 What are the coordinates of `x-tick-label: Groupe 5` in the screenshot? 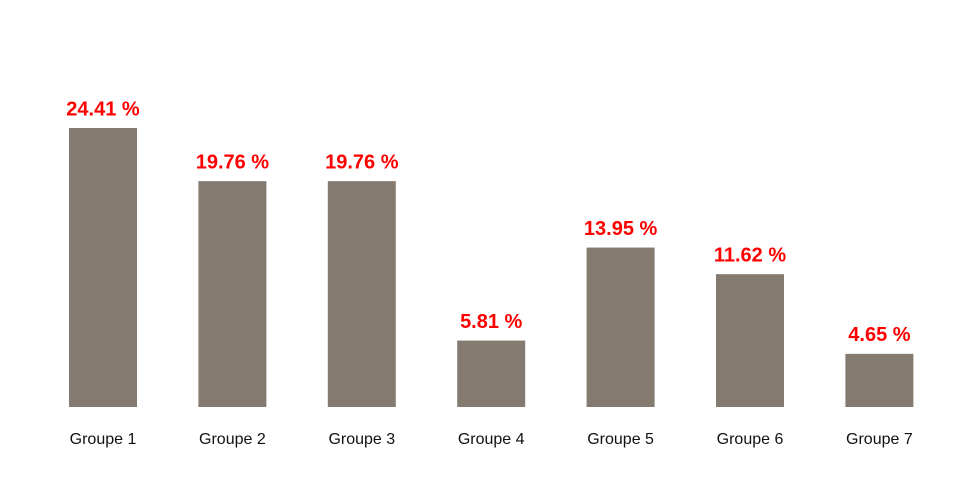 It's located at (620, 439).